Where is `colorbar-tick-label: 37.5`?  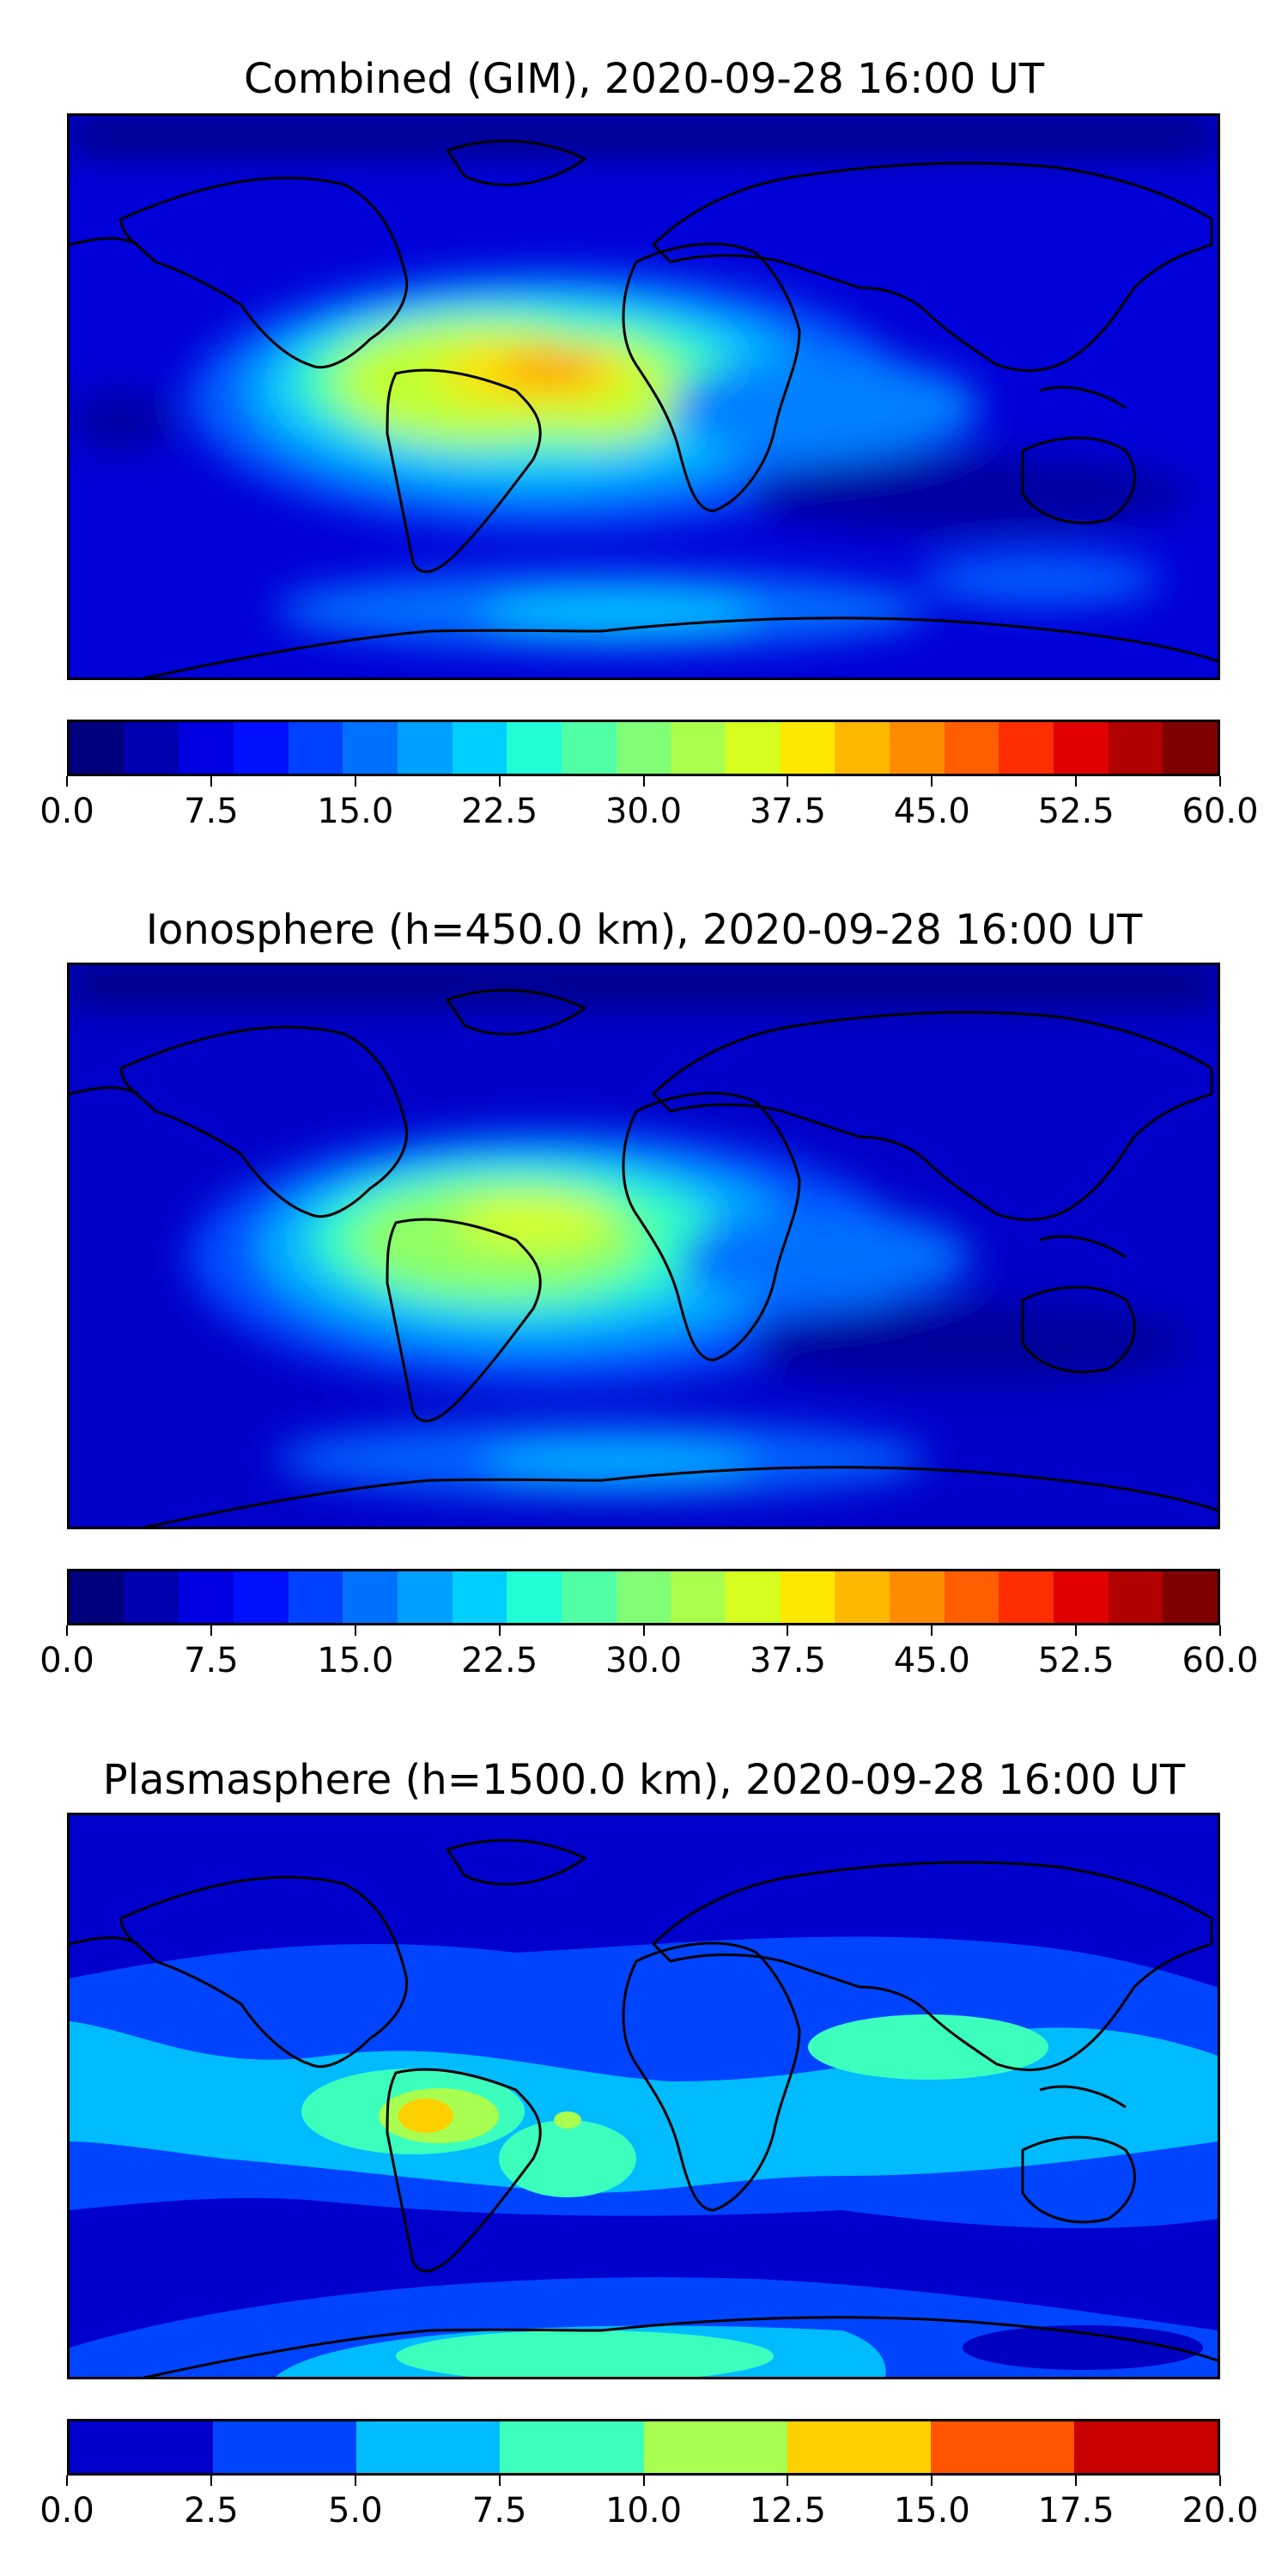 colorbar-tick-label: 37.5 is located at coordinates (788, 812).